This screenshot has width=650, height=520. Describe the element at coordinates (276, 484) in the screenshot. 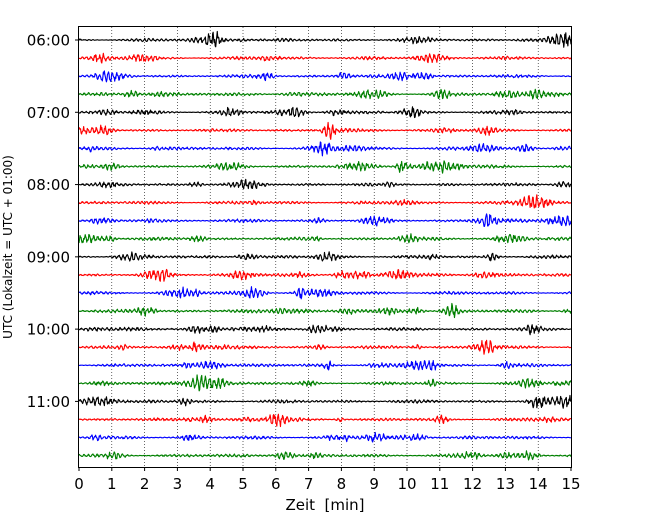

I see `x-tick-label: 6` at that location.